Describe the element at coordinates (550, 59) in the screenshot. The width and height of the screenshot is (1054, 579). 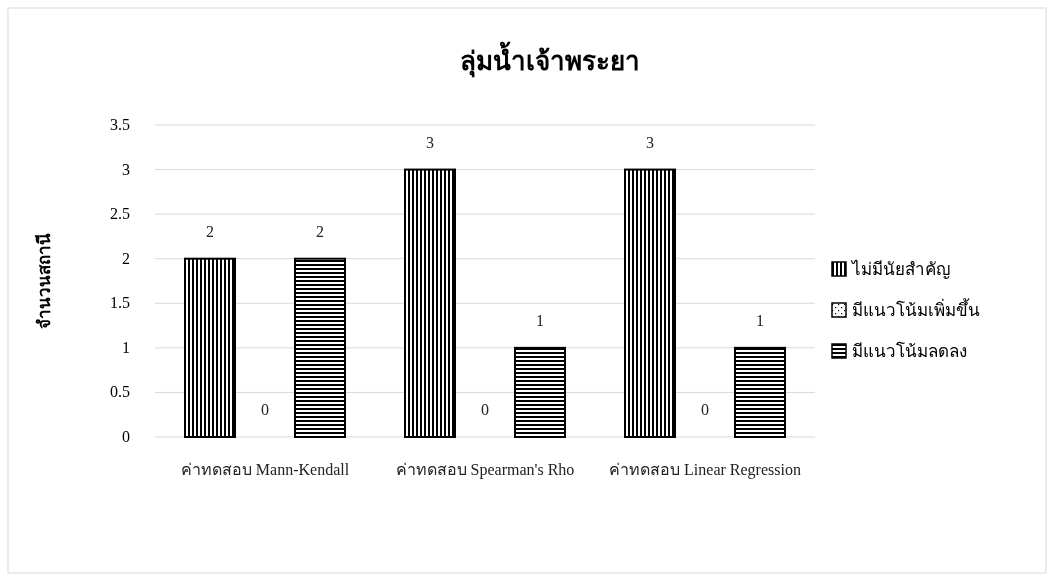
I see `chart-title: ลุ่มน้ำเจ้าพระยา` at that location.